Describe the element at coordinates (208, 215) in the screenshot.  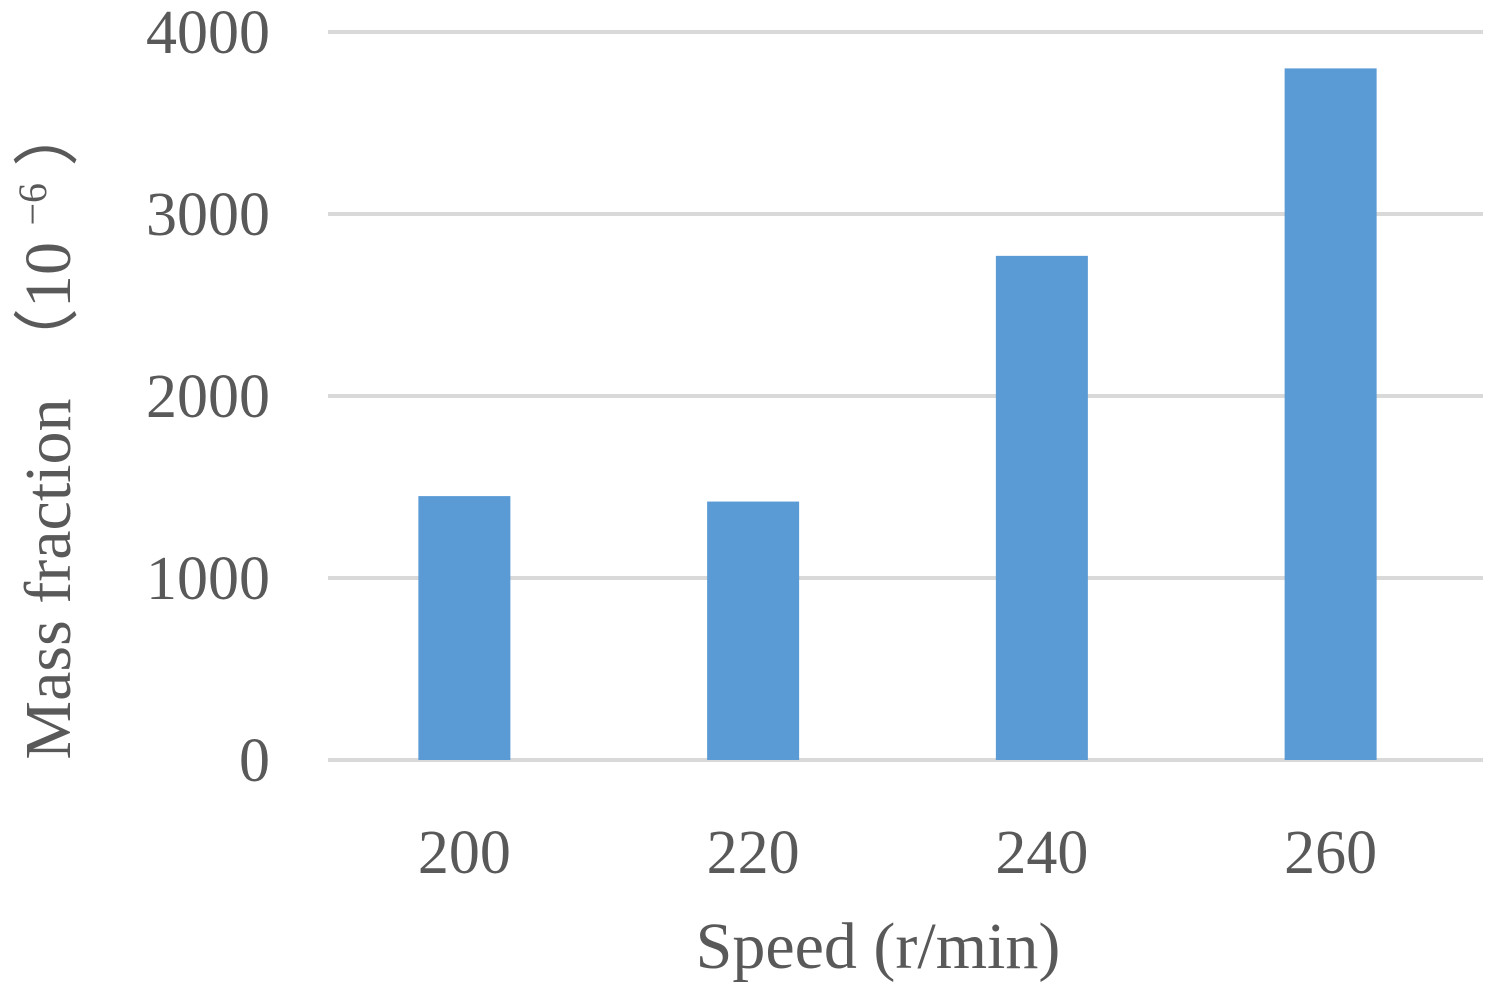
I see `y-tick-label: 3000` at that location.